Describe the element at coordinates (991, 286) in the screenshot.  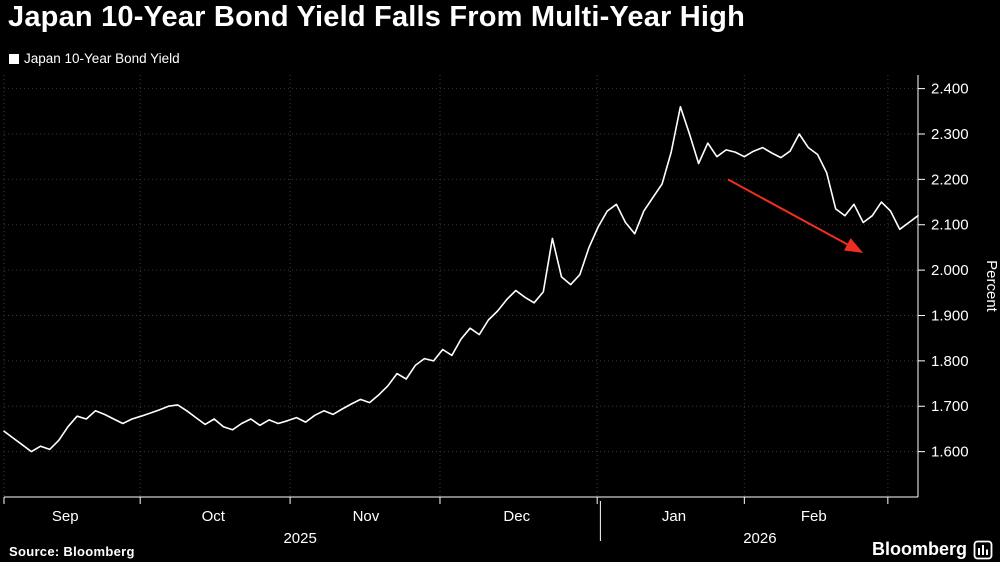
I see `y-axis-title: Percent` at that location.